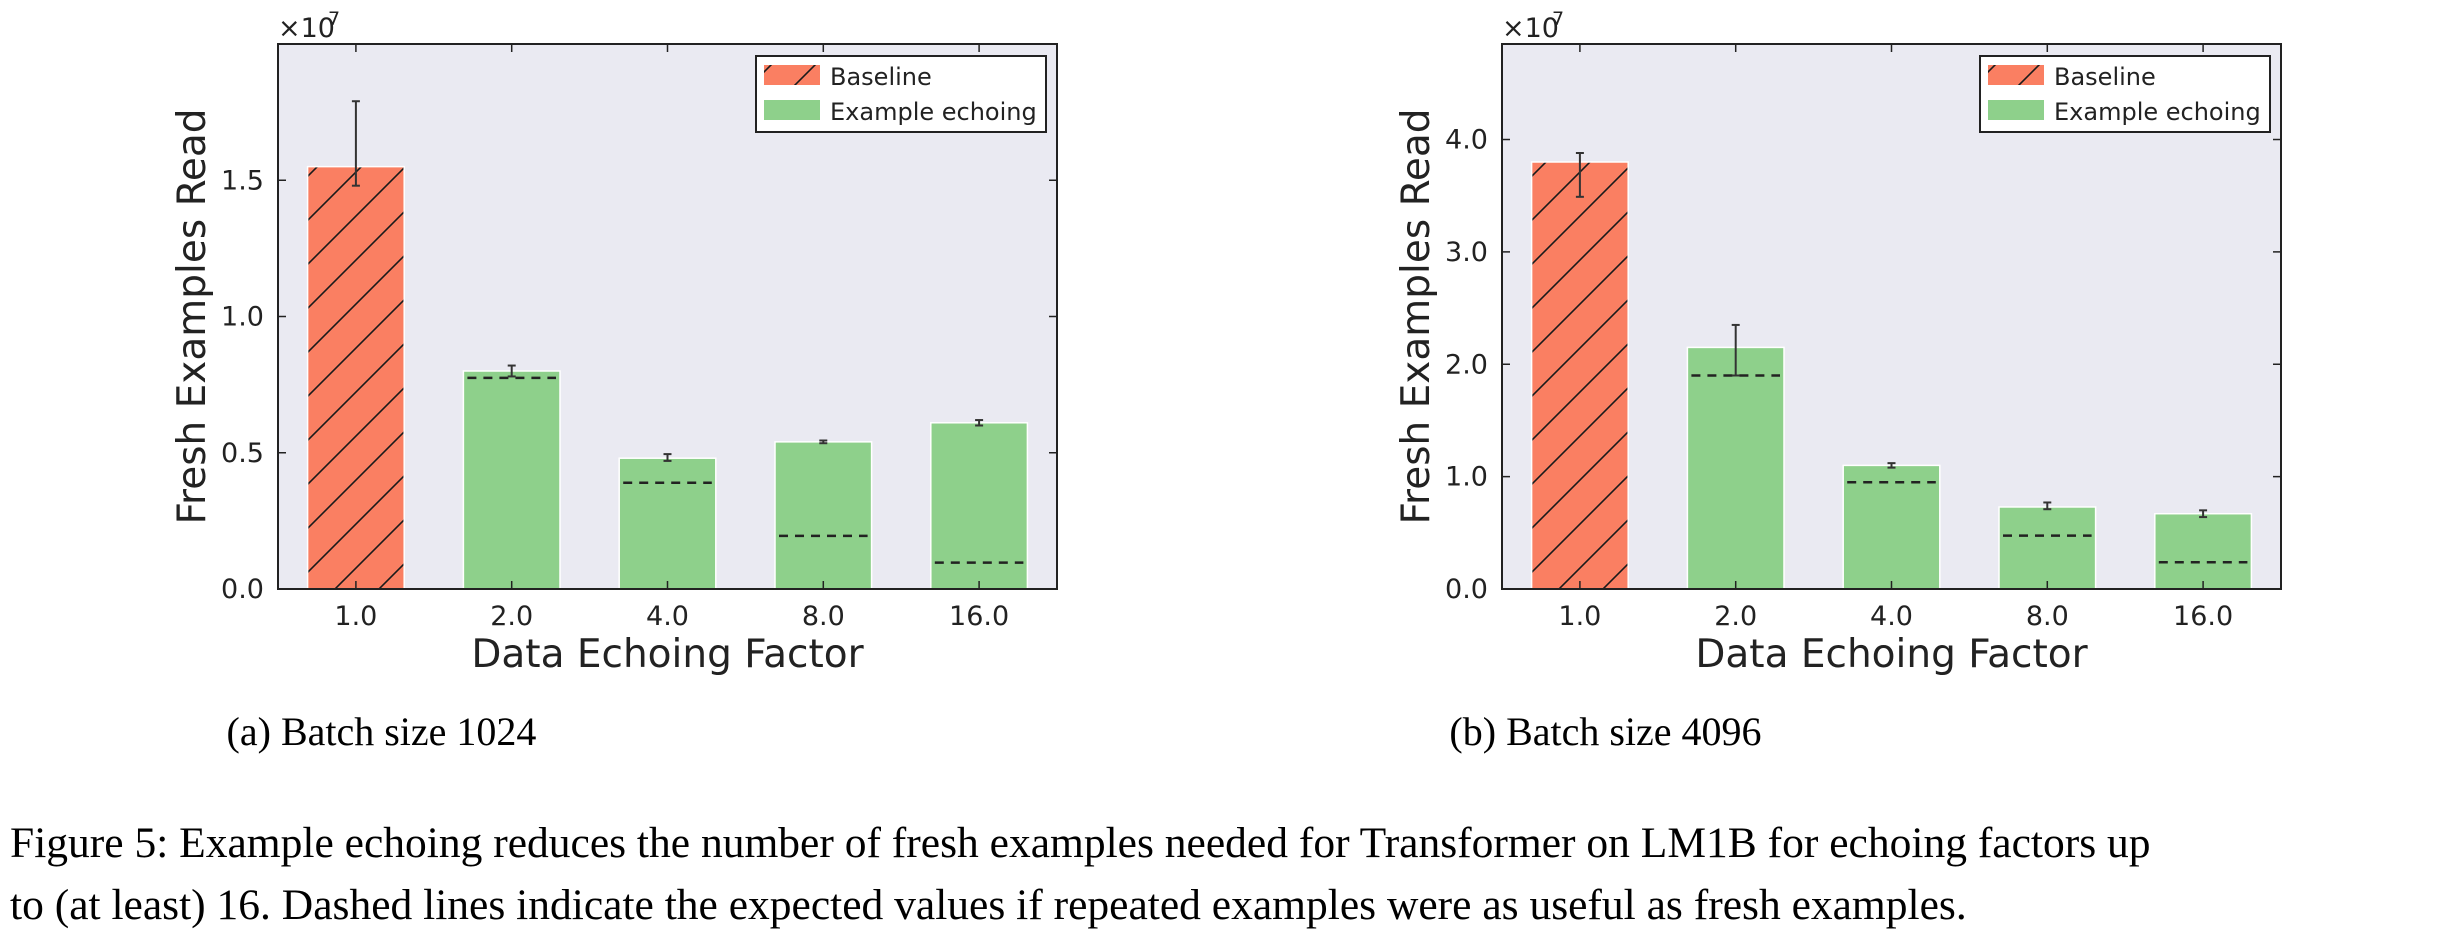 The width and height of the screenshot is (2447, 937). I want to click on chart-b-x-tick-label: 16.0, so click(2203, 616).